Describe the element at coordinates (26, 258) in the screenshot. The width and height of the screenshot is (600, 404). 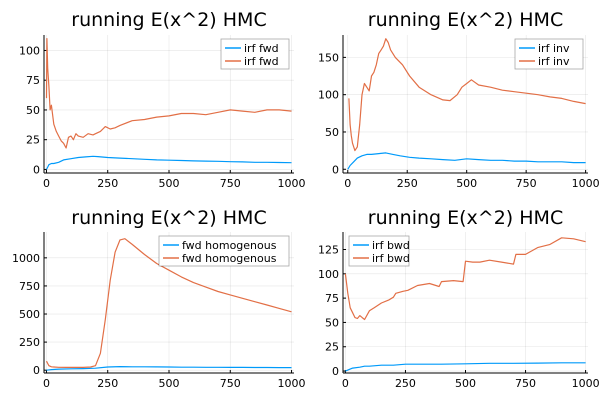
I see `y-tick-label: 1000` at that location.